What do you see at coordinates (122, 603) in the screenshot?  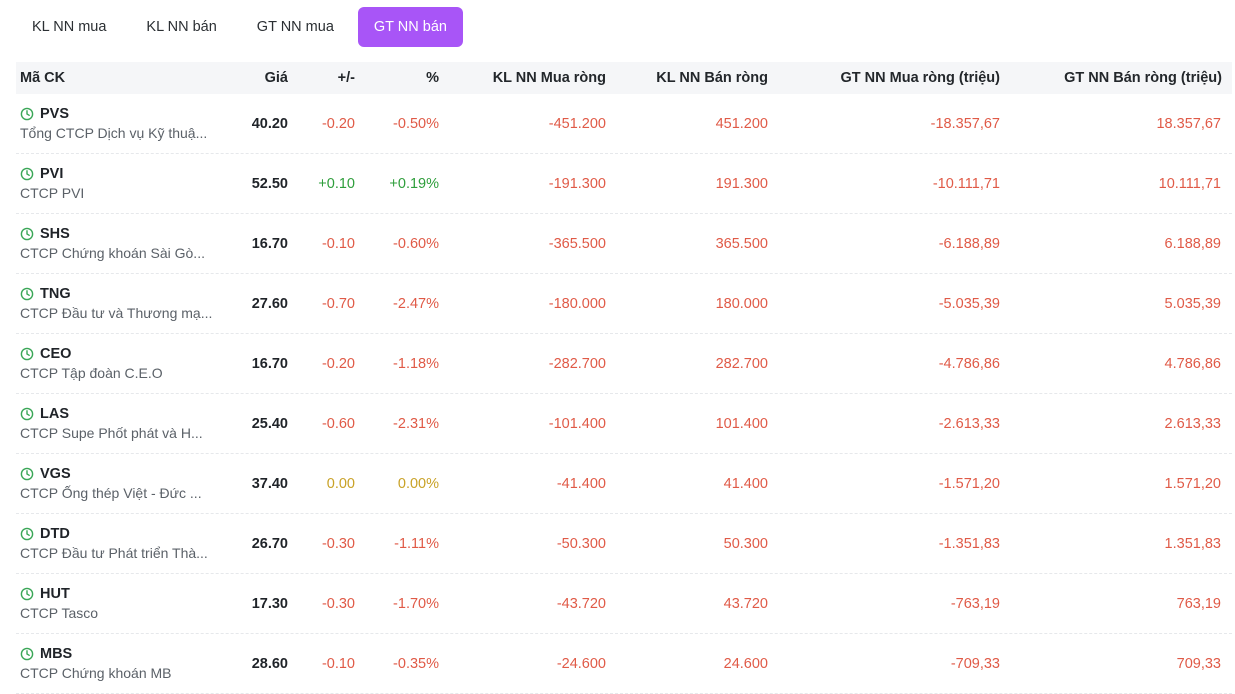 I see `stock-cell: HUT CTCP Tasco` at bounding box center [122, 603].